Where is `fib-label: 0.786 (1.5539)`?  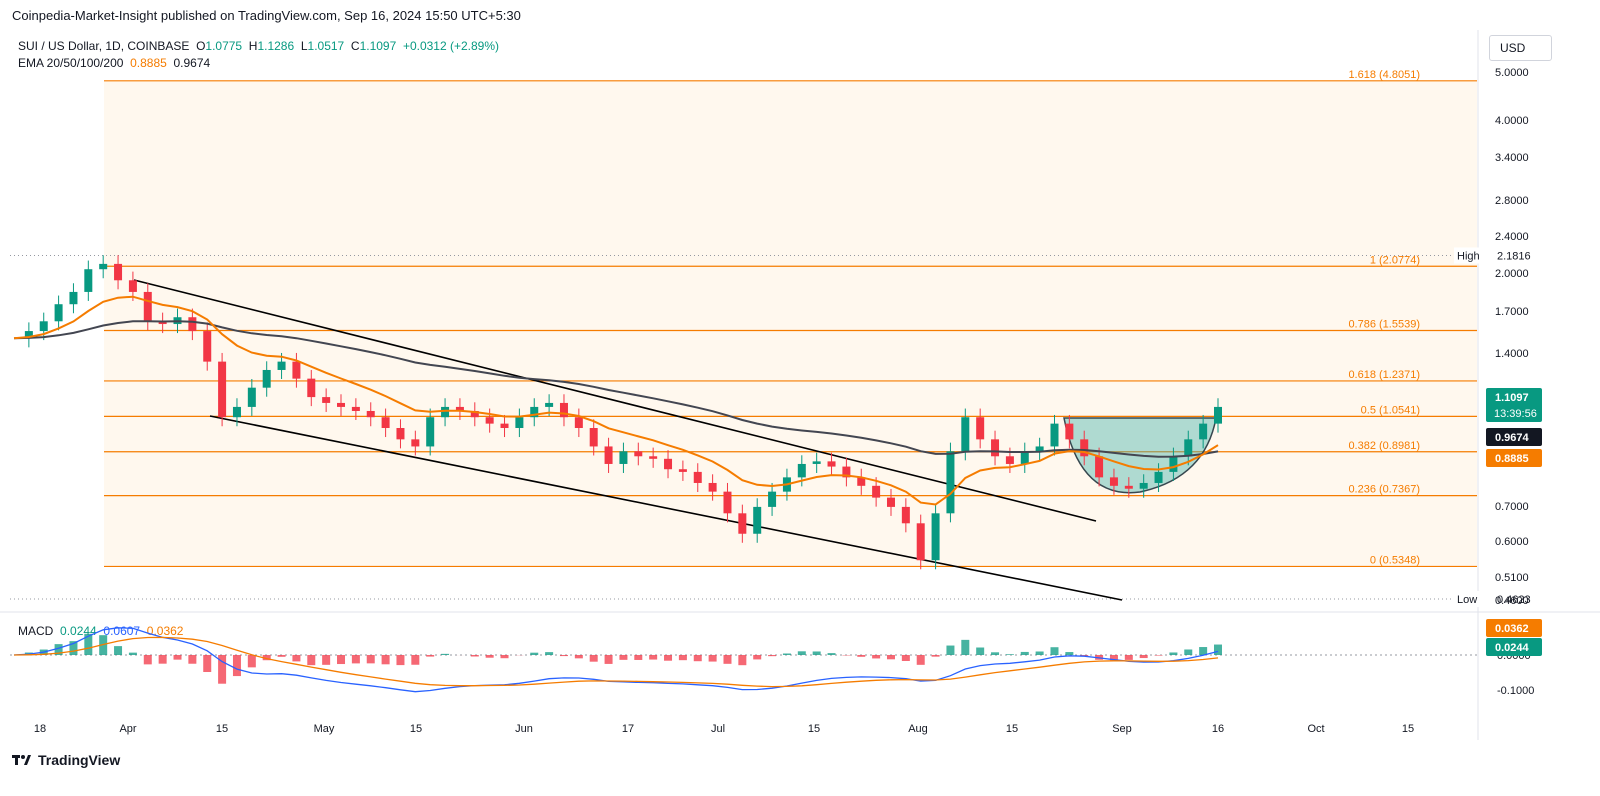
fib-label: 0.786 (1.5539) is located at coordinates (1384, 325).